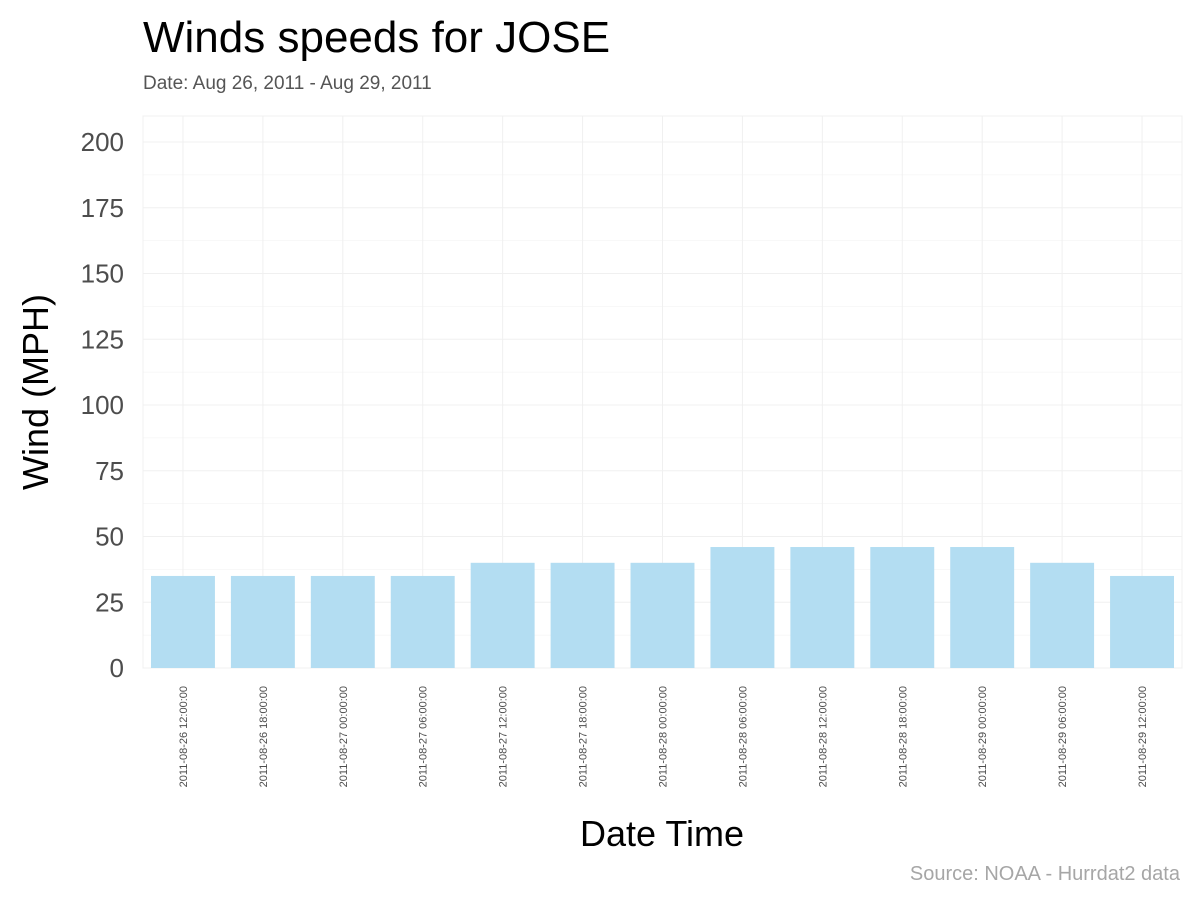 The image size is (1200, 900). I want to click on y-axis-label: Wind (MPH), so click(35, 392).